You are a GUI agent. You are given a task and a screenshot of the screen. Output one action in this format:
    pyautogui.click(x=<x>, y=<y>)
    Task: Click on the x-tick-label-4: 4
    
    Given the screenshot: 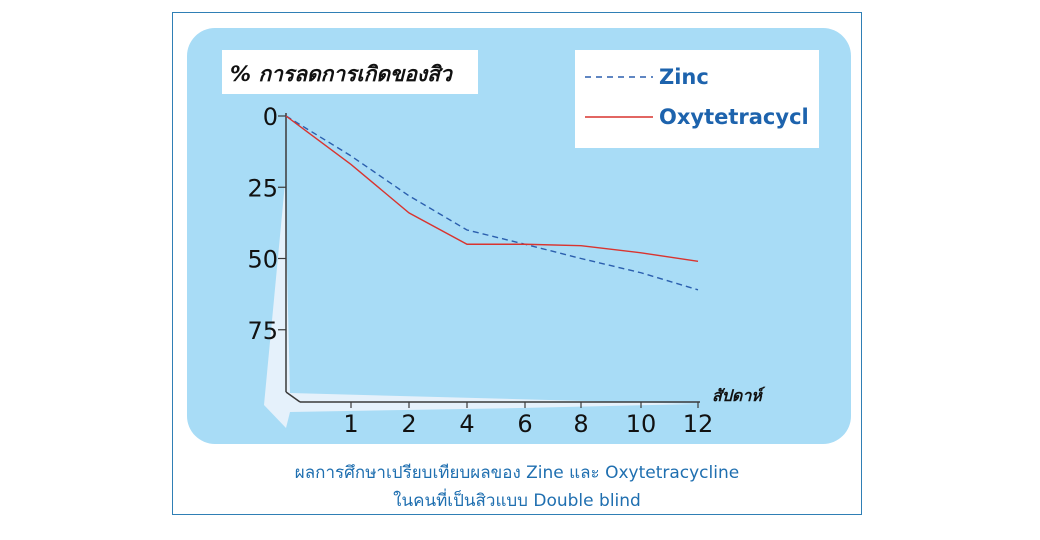 What is the action you would take?
    pyautogui.click(x=466, y=424)
    